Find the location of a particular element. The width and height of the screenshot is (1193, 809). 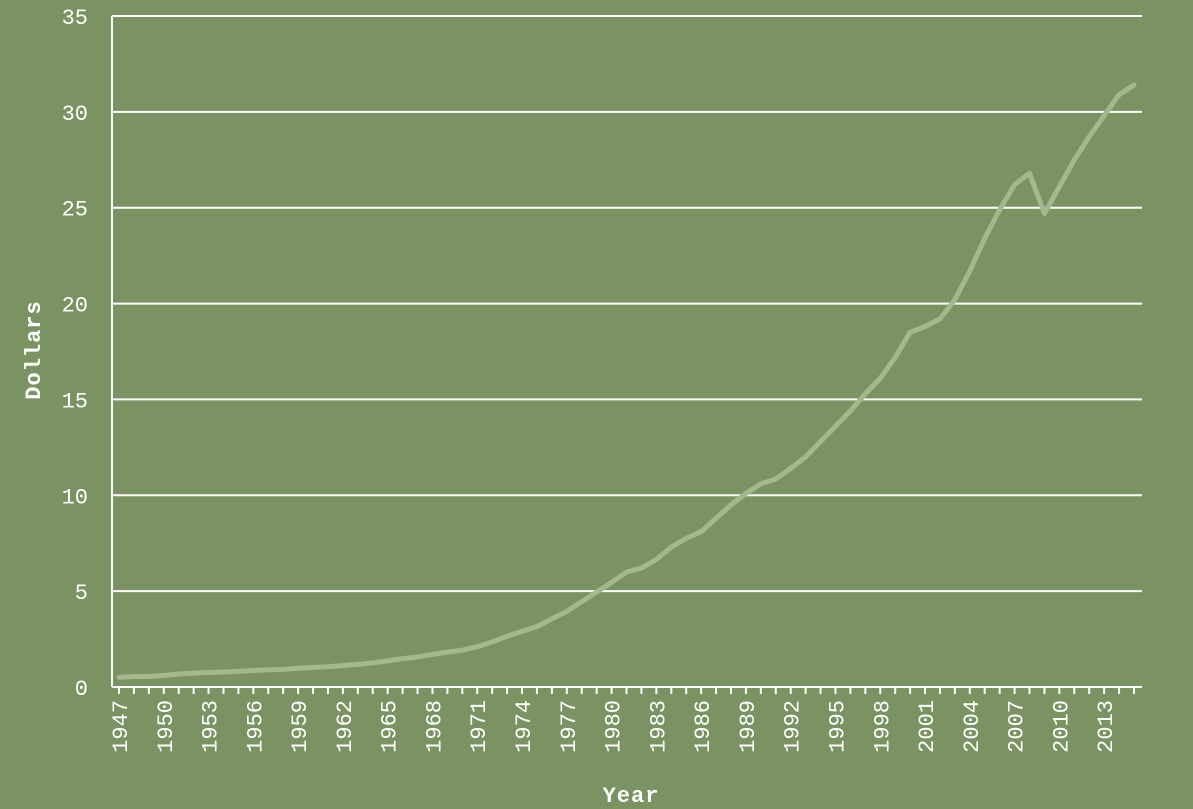

x-tick-label: 1998 is located at coordinates (882, 726).